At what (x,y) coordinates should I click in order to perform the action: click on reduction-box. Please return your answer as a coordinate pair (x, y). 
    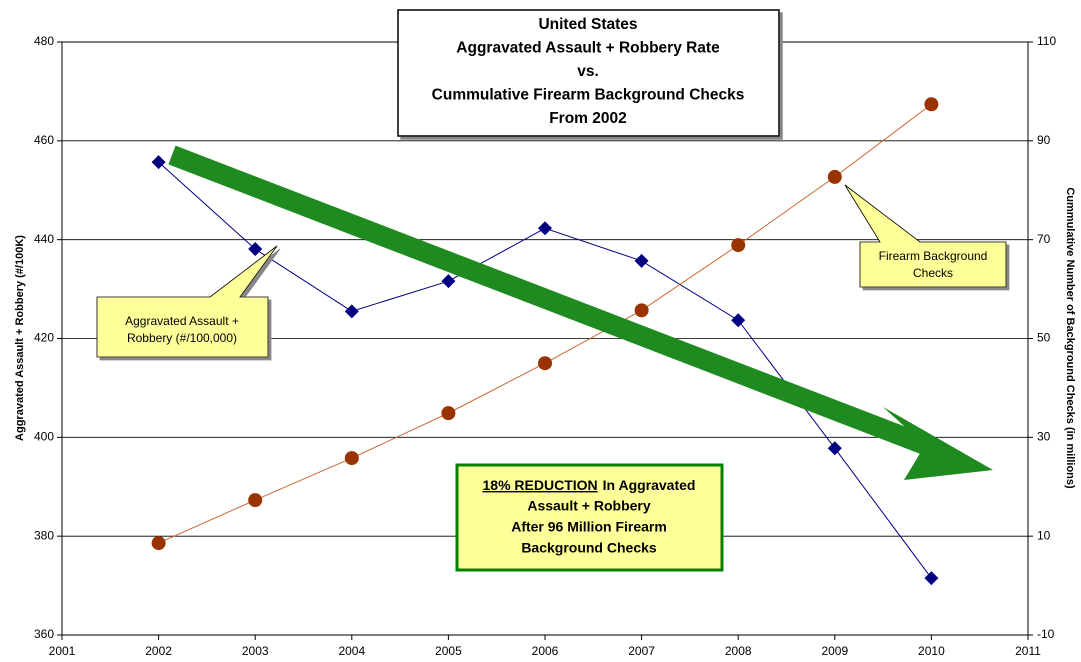
    Looking at the image, I should click on (589, 517).